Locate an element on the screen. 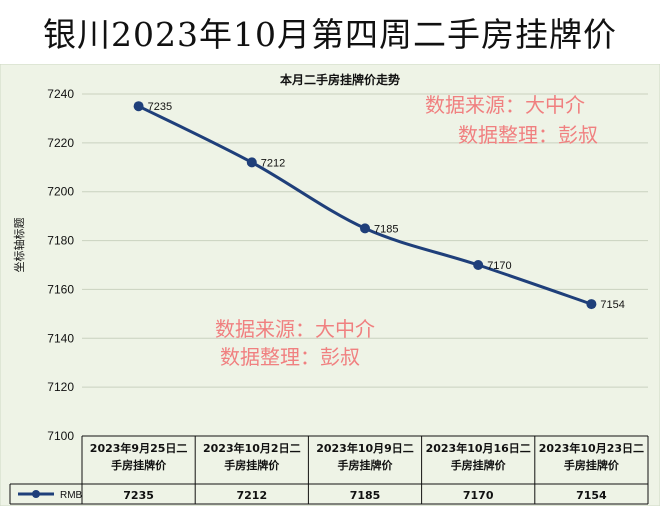  data-label: 7154 is located at coordinates (612, 305).